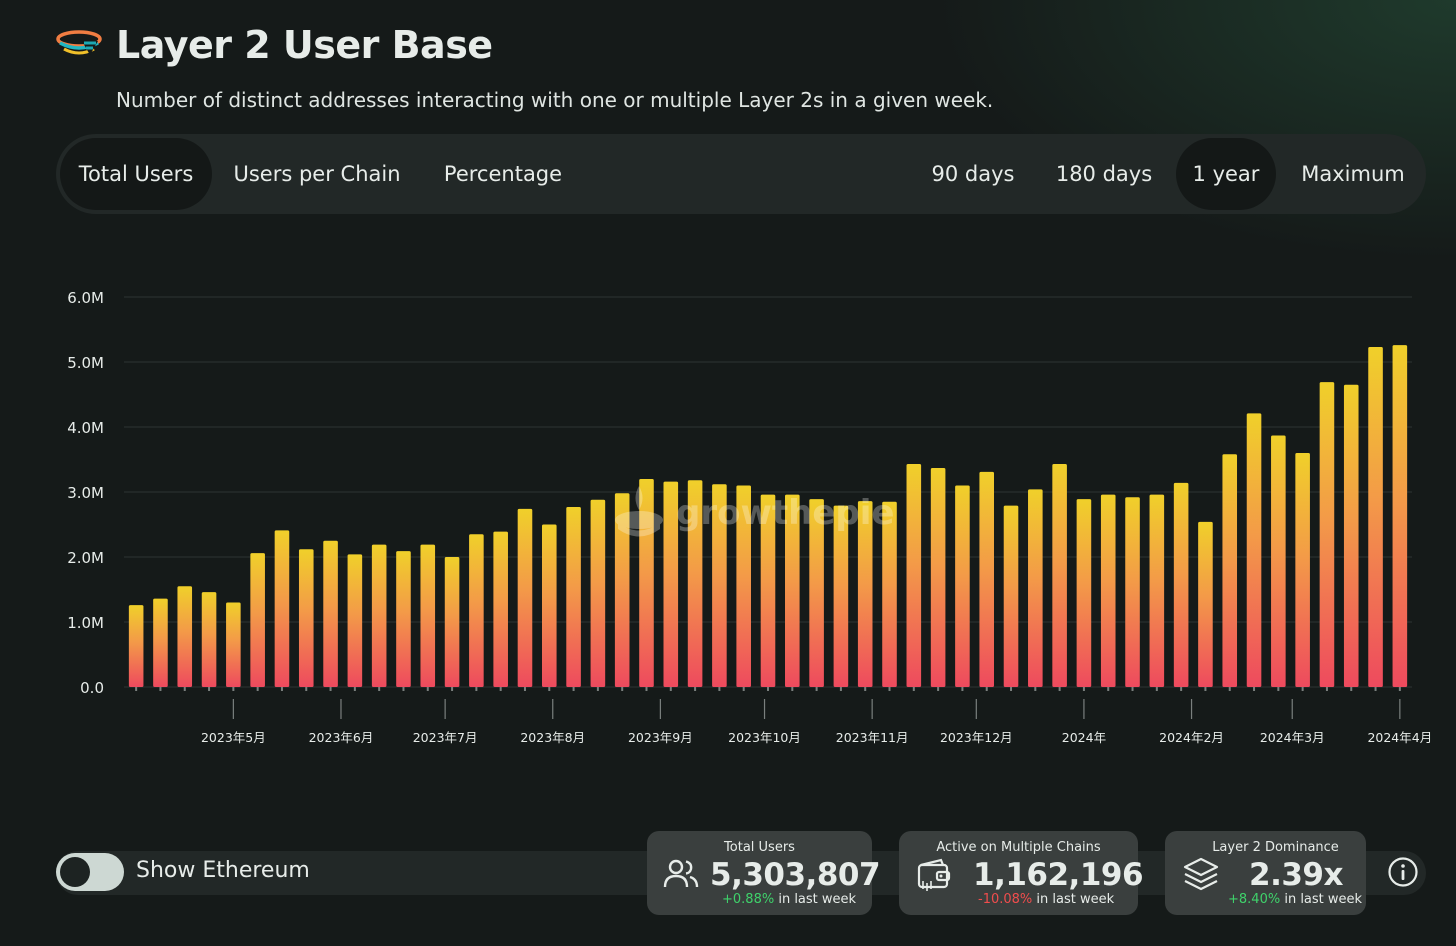 The width and height of the screenshot is (1456, 946). Describe the element at coordinates (317, 174) in the screenshot. I see `tab-users-per-chain: Users per Chain` at that location.